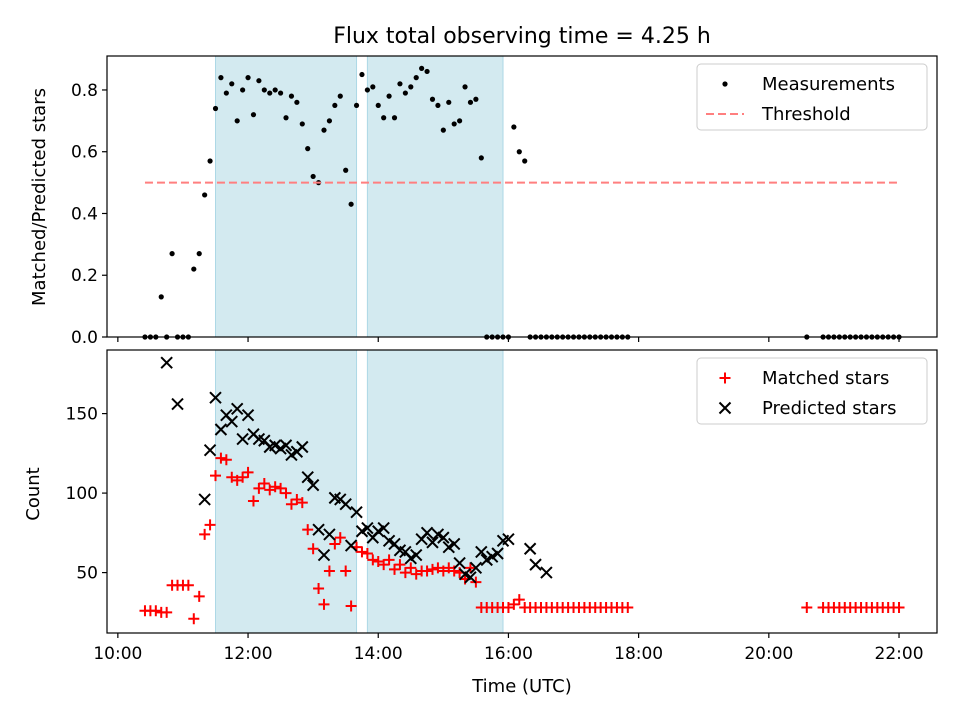  What do you see at coordinates (84, 214) in the screenshot?
I see `y-tick-label: 0.4` at bounding box center [84, 214].